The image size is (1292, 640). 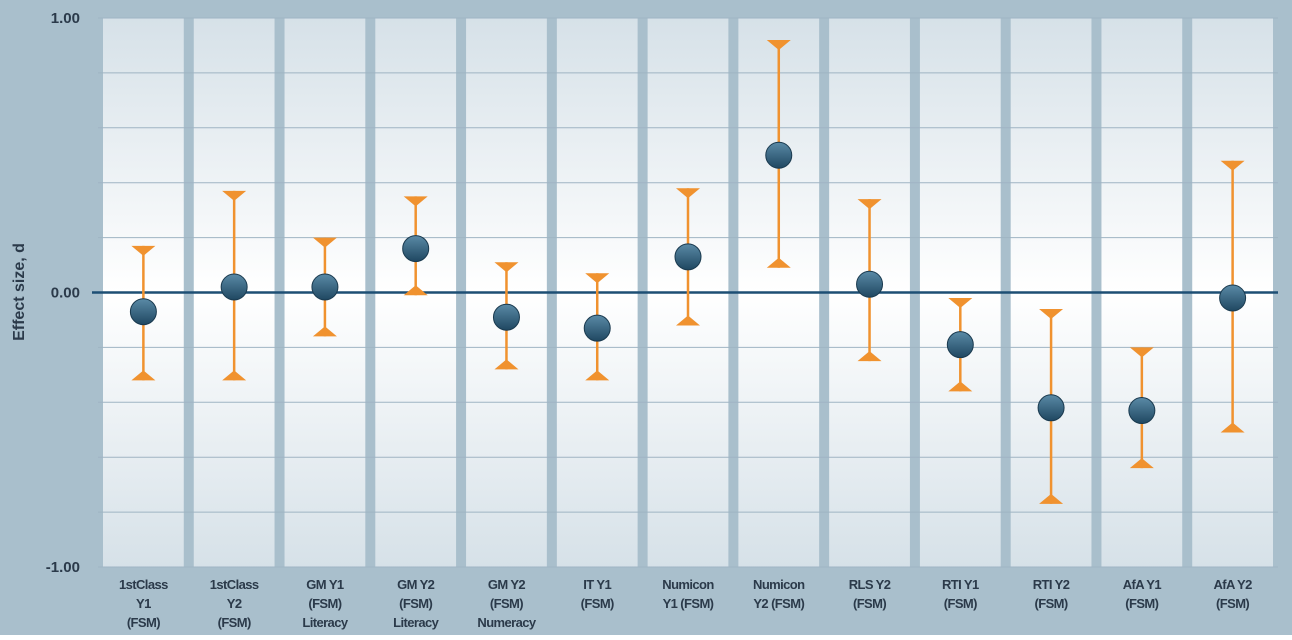 What do you see at coordinates (870, 584) in the screenshot?
I see `x-tick-label: RLS Y2` at bounding box center [870, 584].